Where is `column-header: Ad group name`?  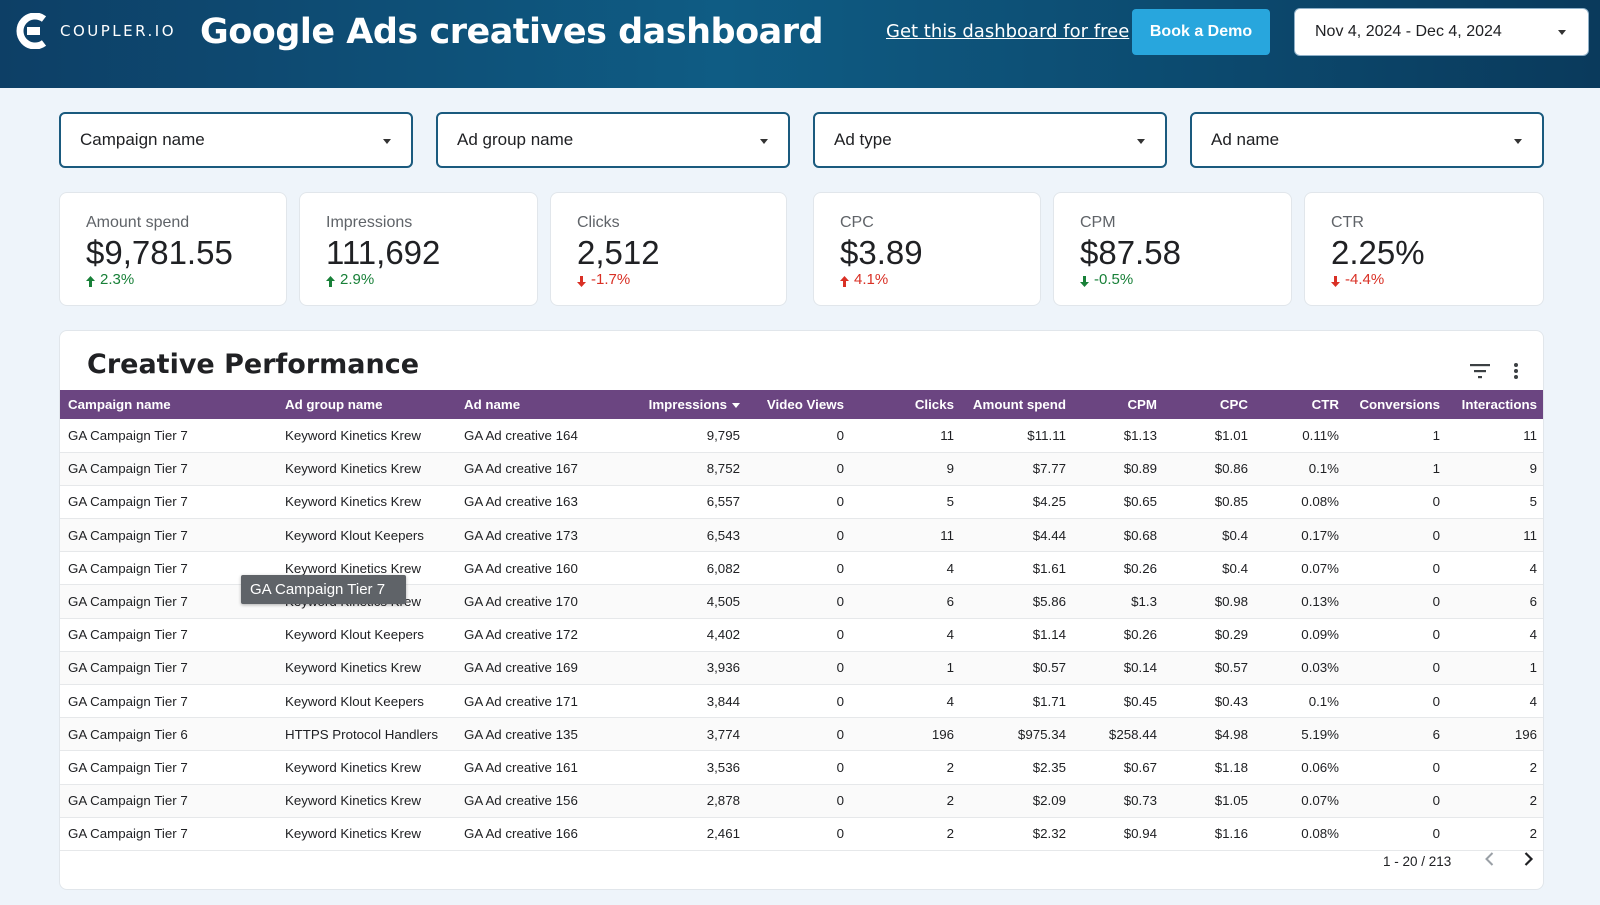 column-header: Ad group name is located at coordinates (334, 404).